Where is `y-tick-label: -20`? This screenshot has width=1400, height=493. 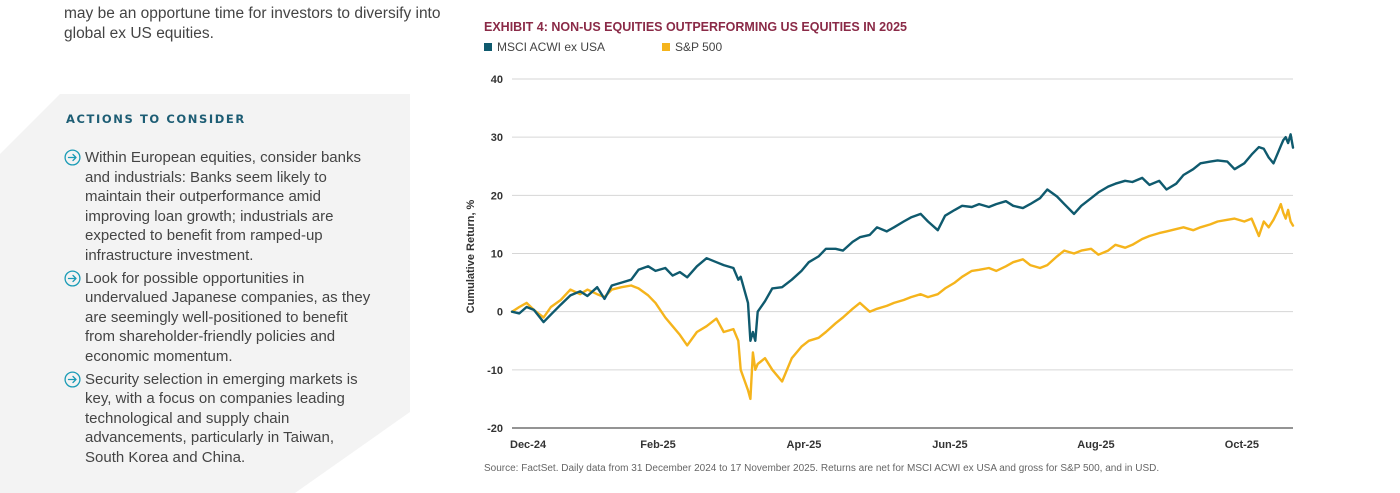
y-tick-label: -20 is located at coordinates (495, 429).